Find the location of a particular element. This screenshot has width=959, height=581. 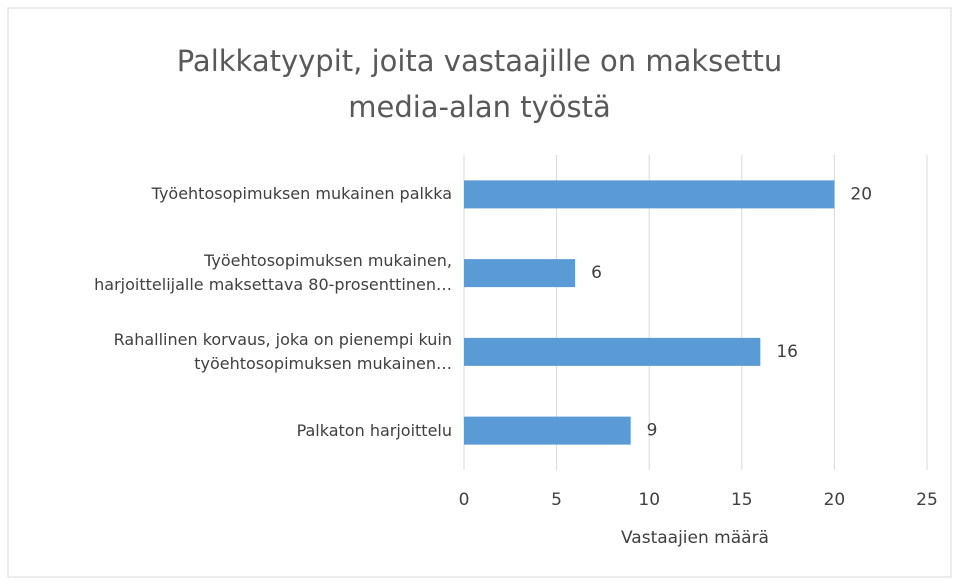

data-label: 16 is located at coordinates (787, 352).